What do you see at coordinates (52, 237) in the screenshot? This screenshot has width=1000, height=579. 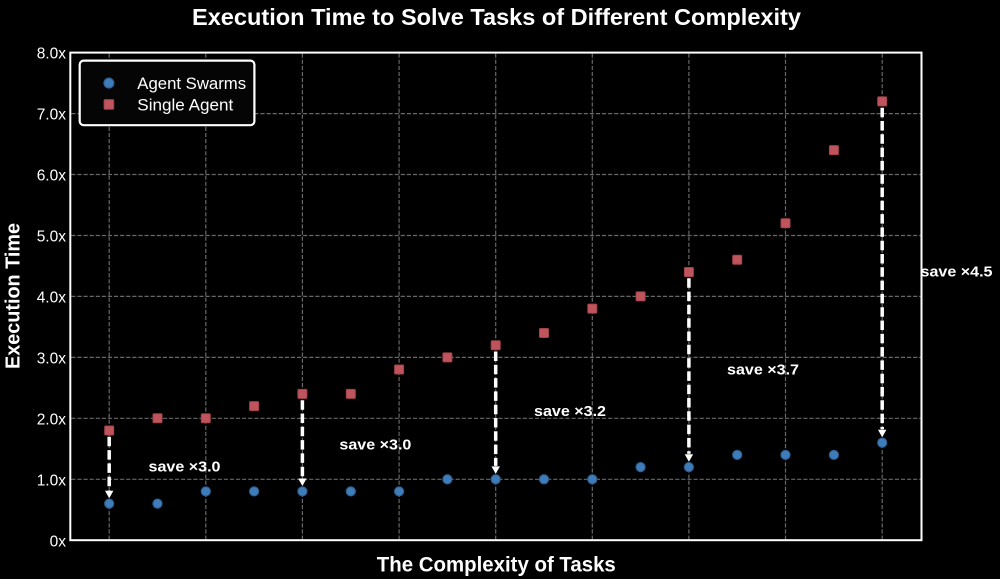 I see `svg-text: 5.0x` at bounding box center [52, 237].